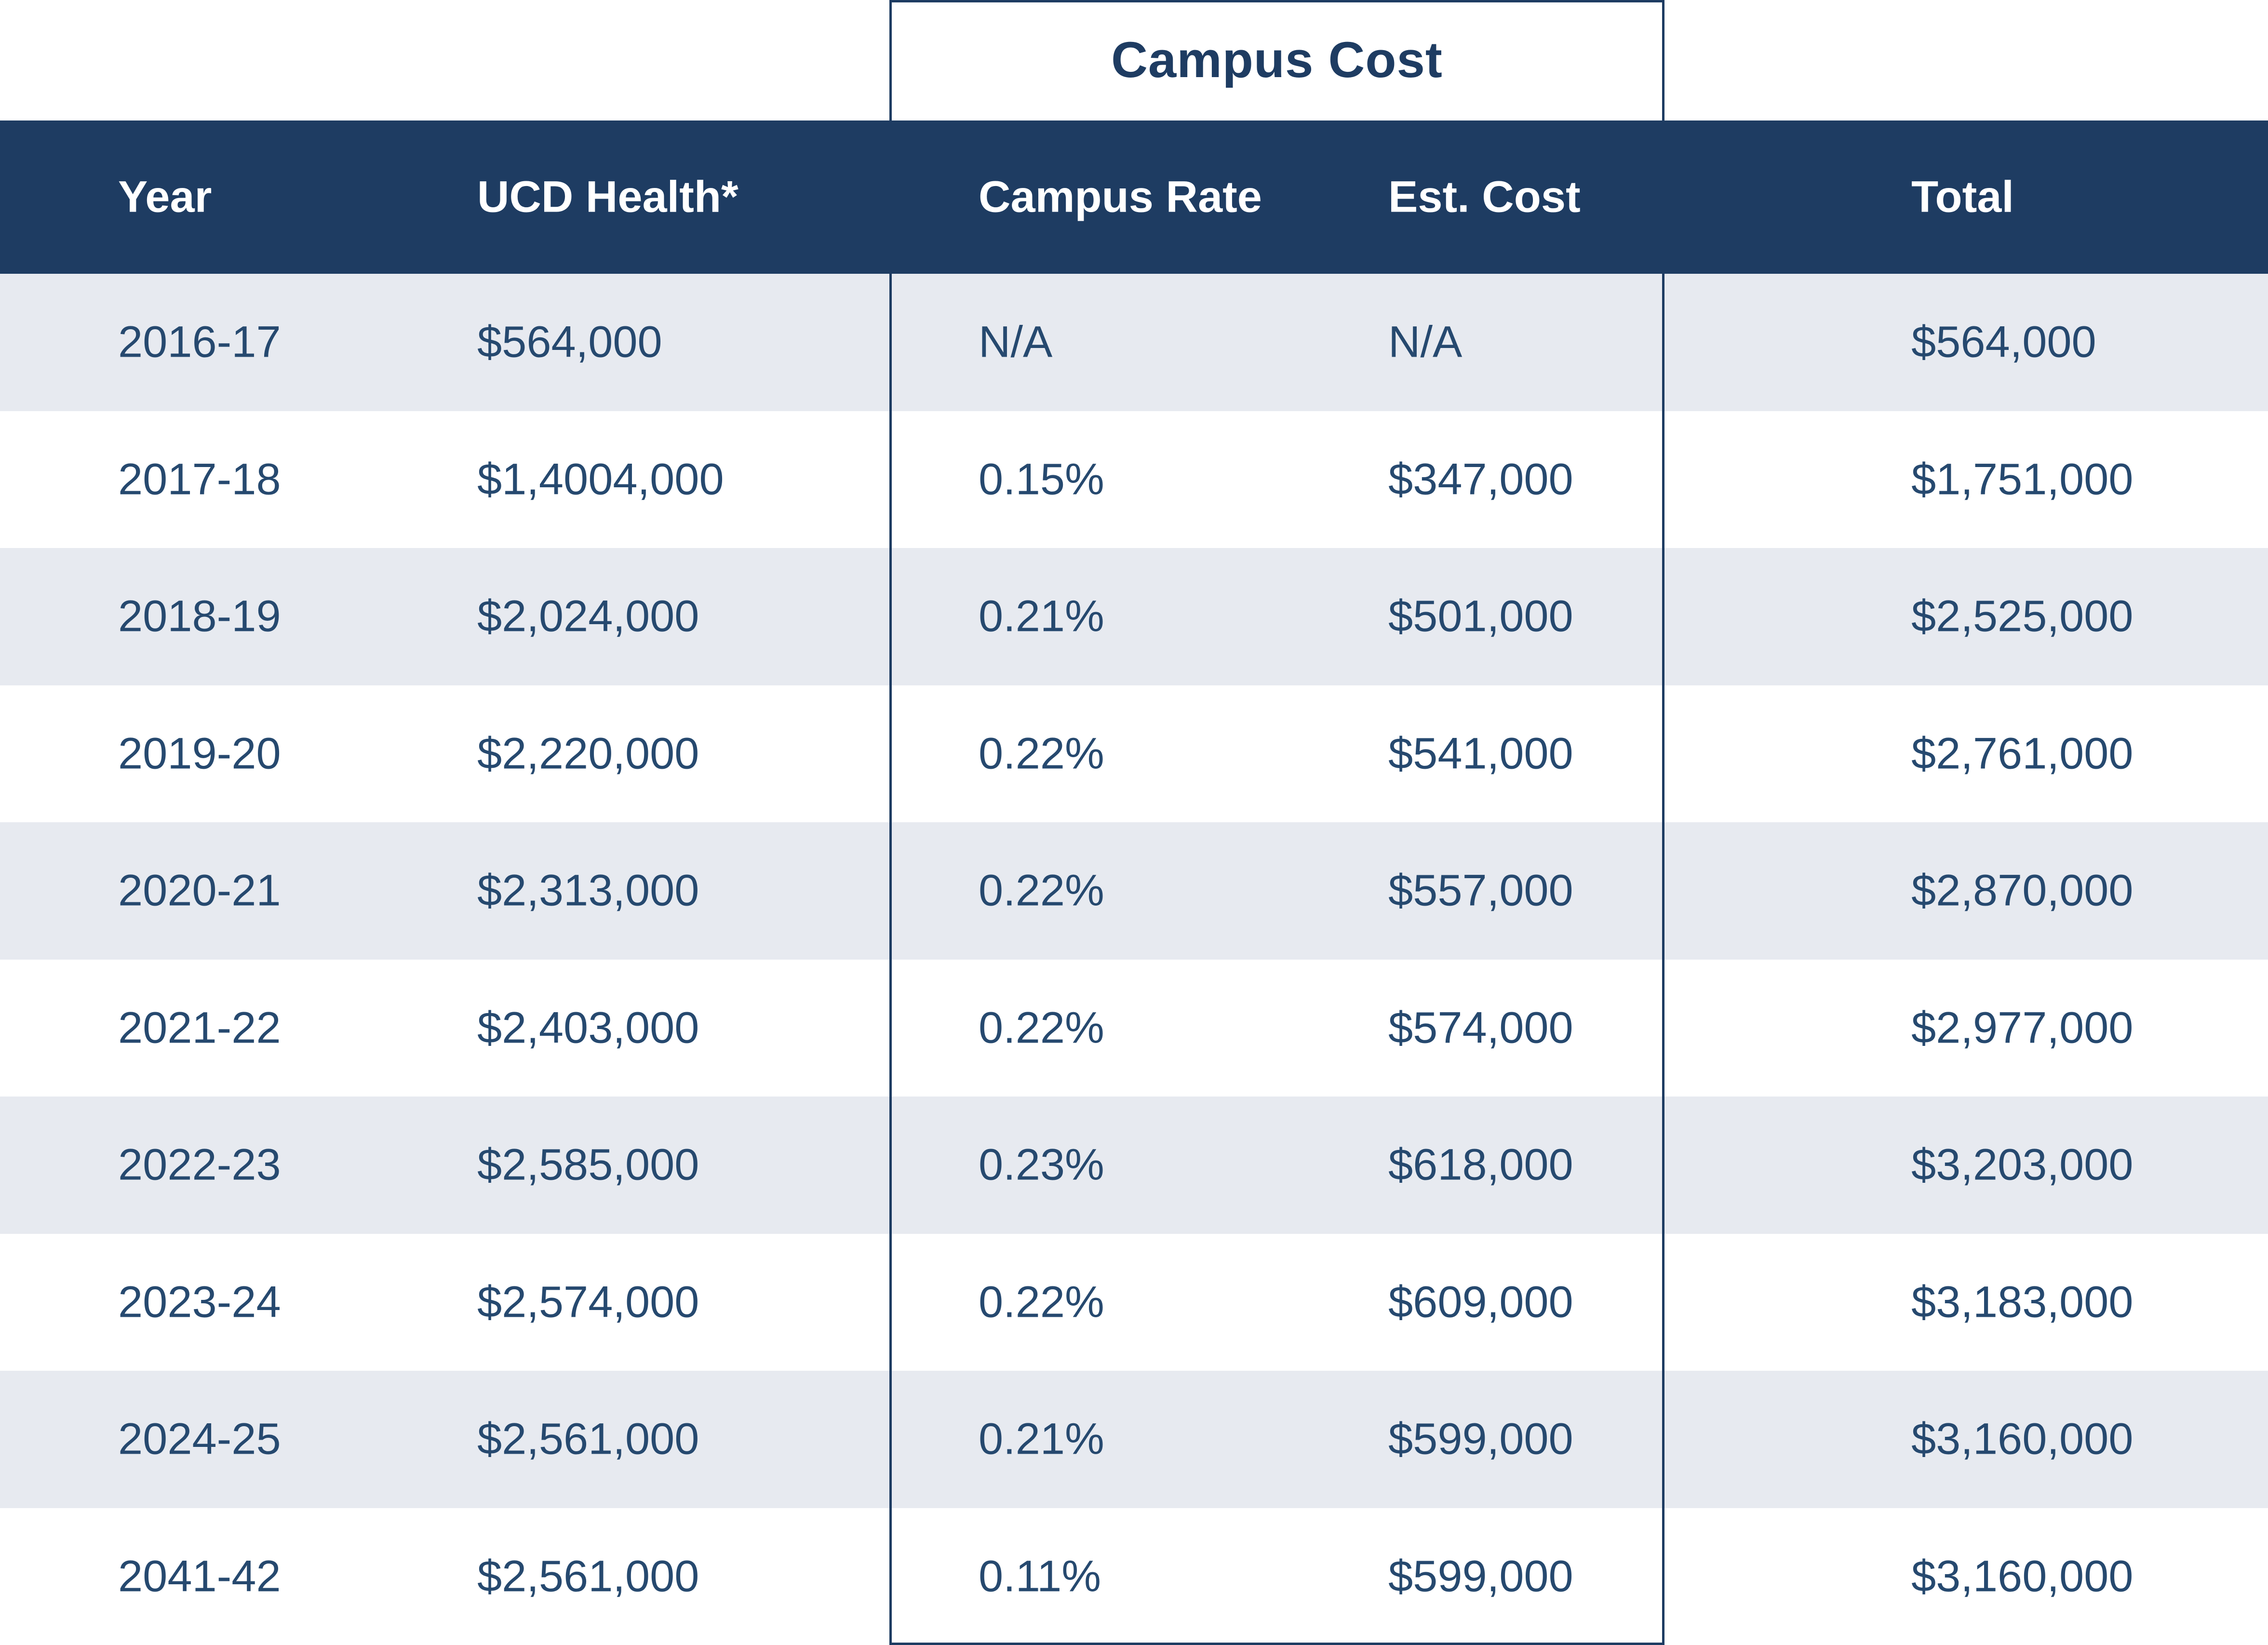 This screenshot has height=1645, width=2268. Describe the element at coordinates (1484, 197) in the screenshot. I see `column-header-est-cost: Est. Cost` at that location.